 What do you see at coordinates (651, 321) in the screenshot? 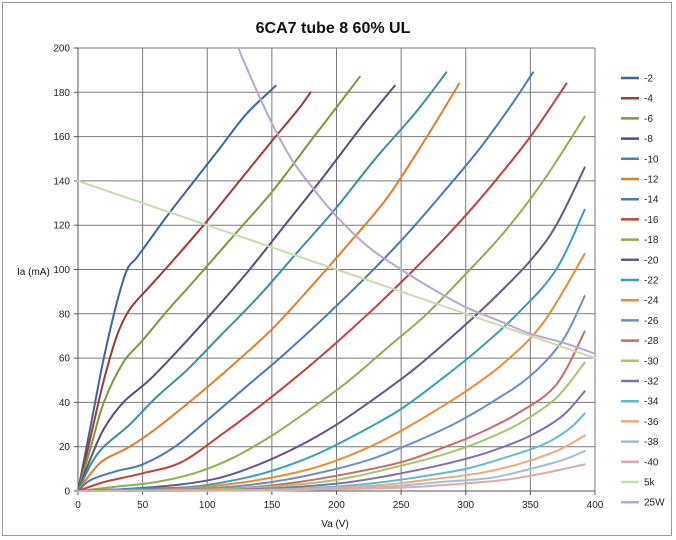
I see `legend-label: -26` at bounding box center [651, 321].